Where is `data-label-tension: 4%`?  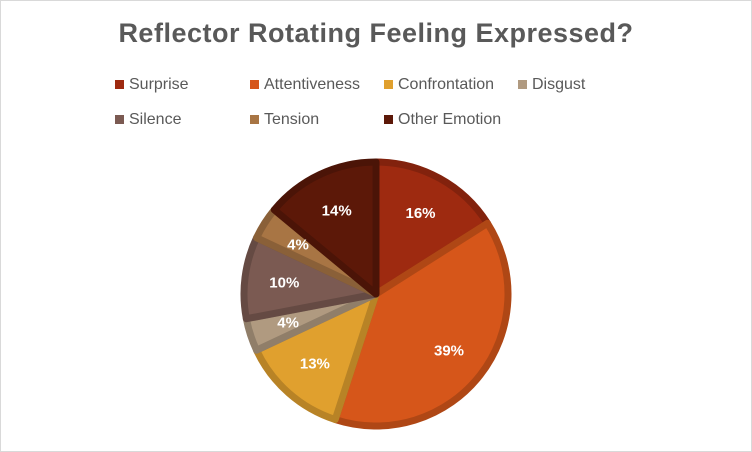
data-label-tension: 4% is located at coordinates (298, 245).